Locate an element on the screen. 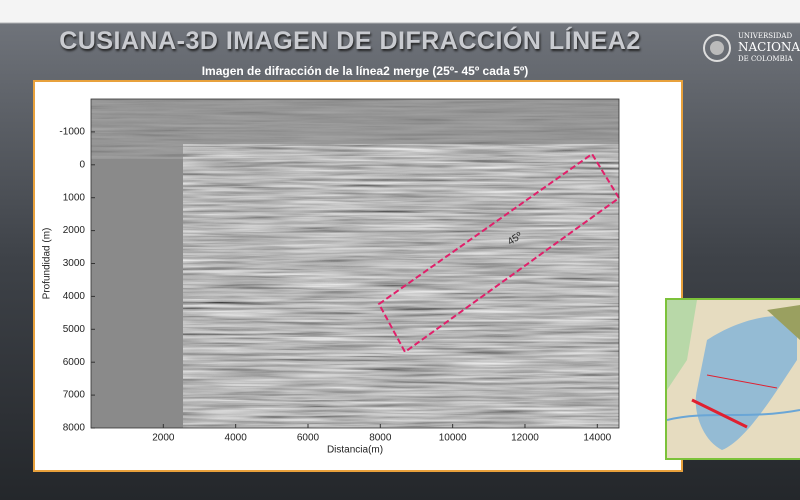  x-tick-label: 12000 is located at coordinates (525, 438).